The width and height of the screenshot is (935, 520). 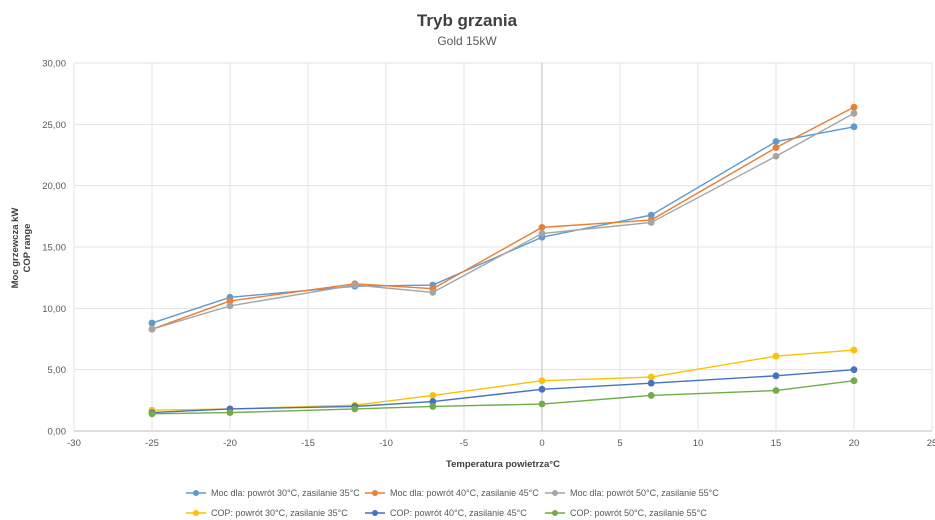 What do you see at coordinates (467, 41) in the screenshot?
I see `chart-subtitle: Gold 15kW` at bounding box center [467, 41].